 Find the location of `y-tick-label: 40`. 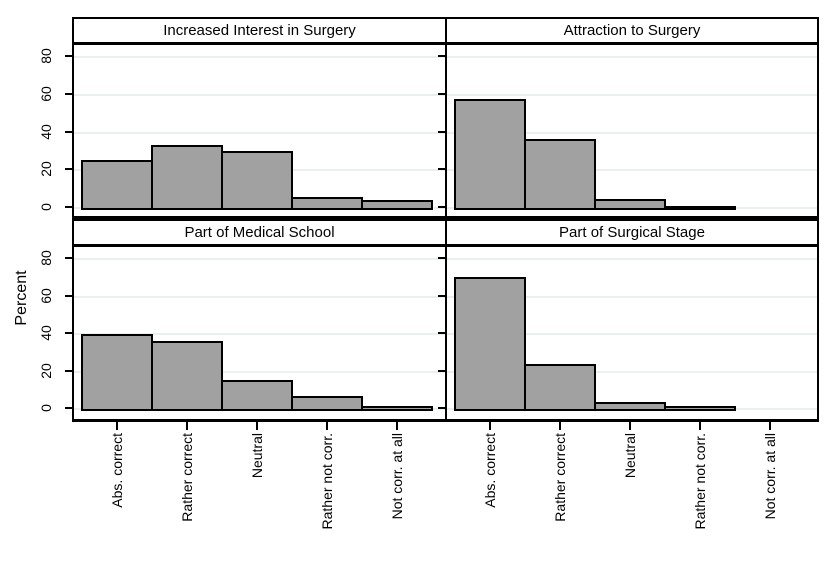

y-tick-label: 40 is located at coordinates (46, 131).